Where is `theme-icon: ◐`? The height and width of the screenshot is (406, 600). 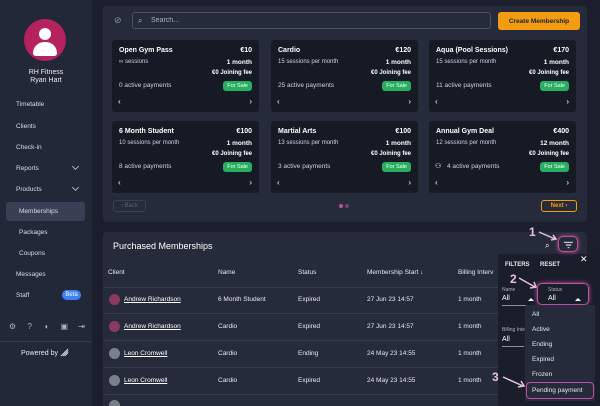 theme-icon: ◐ is located at coordinates (47, 326).